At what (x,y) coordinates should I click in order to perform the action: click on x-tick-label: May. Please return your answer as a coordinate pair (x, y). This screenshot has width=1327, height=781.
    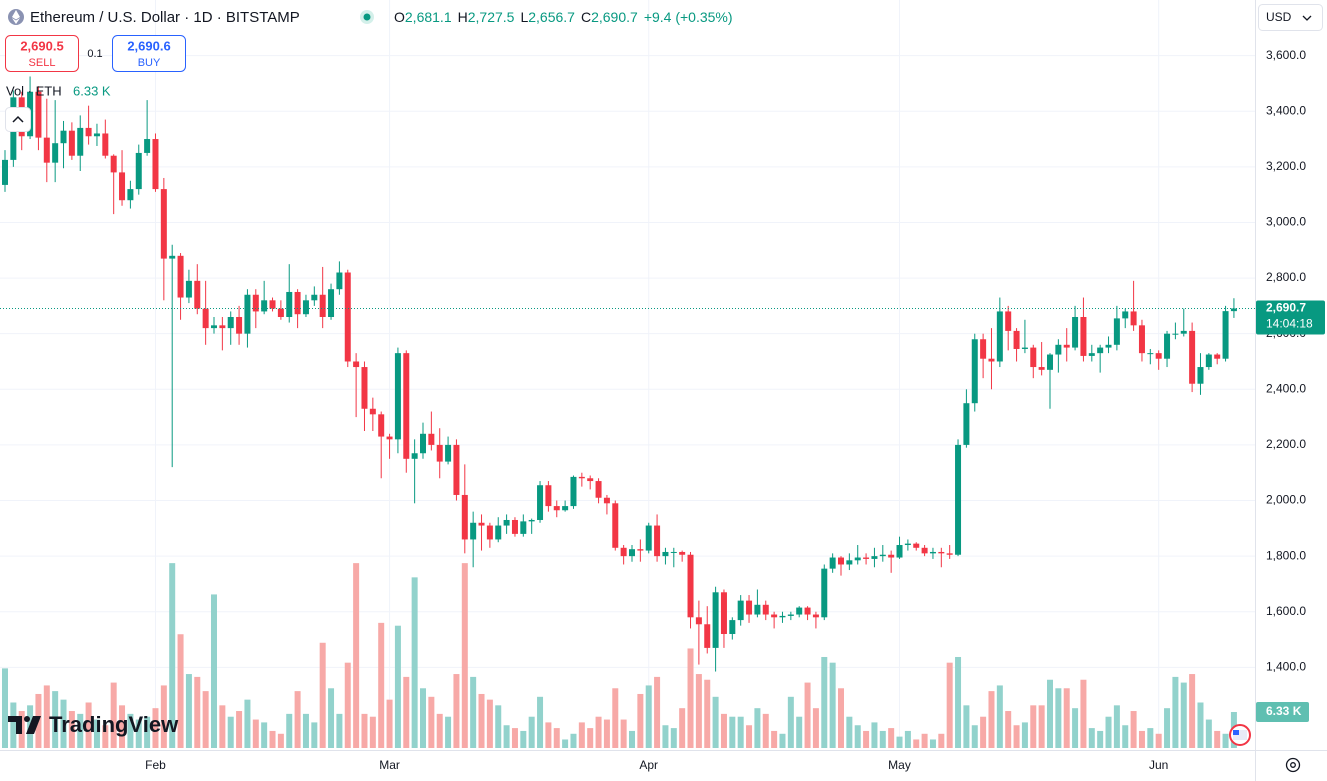
    Looking at the image, I should click on (899, 765).